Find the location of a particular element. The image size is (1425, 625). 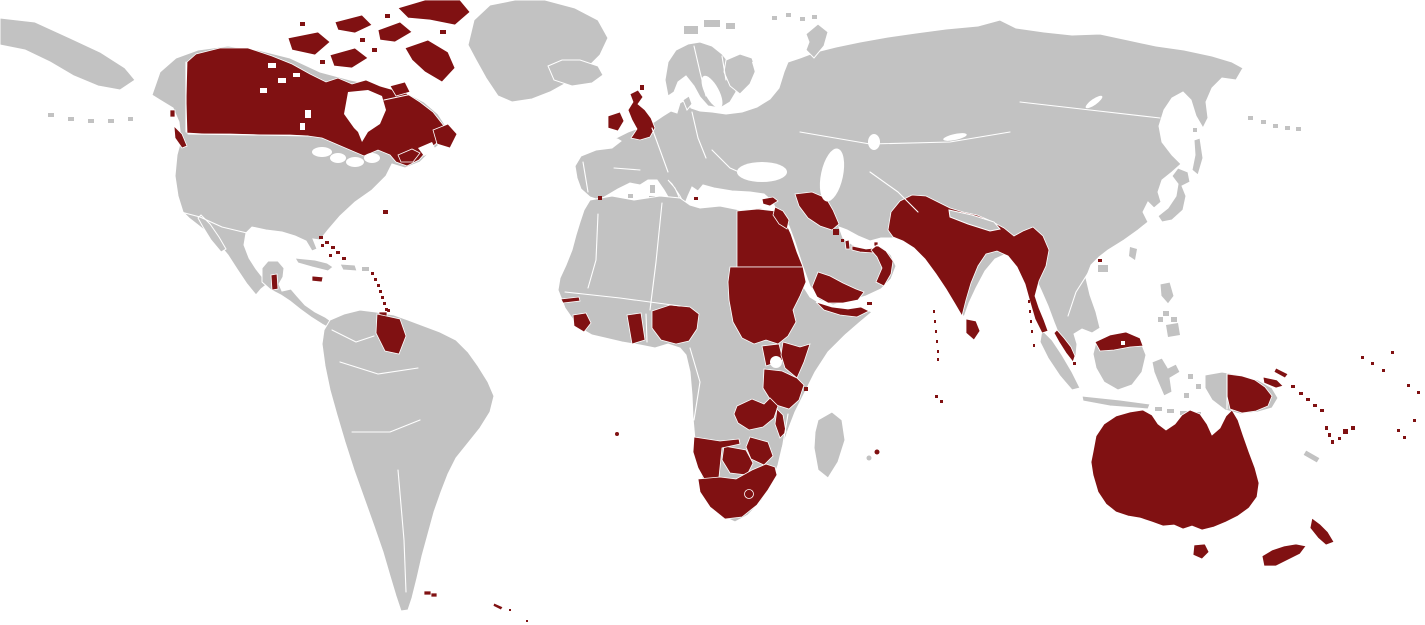

puerto-rico is located at coordinates (365, 269).